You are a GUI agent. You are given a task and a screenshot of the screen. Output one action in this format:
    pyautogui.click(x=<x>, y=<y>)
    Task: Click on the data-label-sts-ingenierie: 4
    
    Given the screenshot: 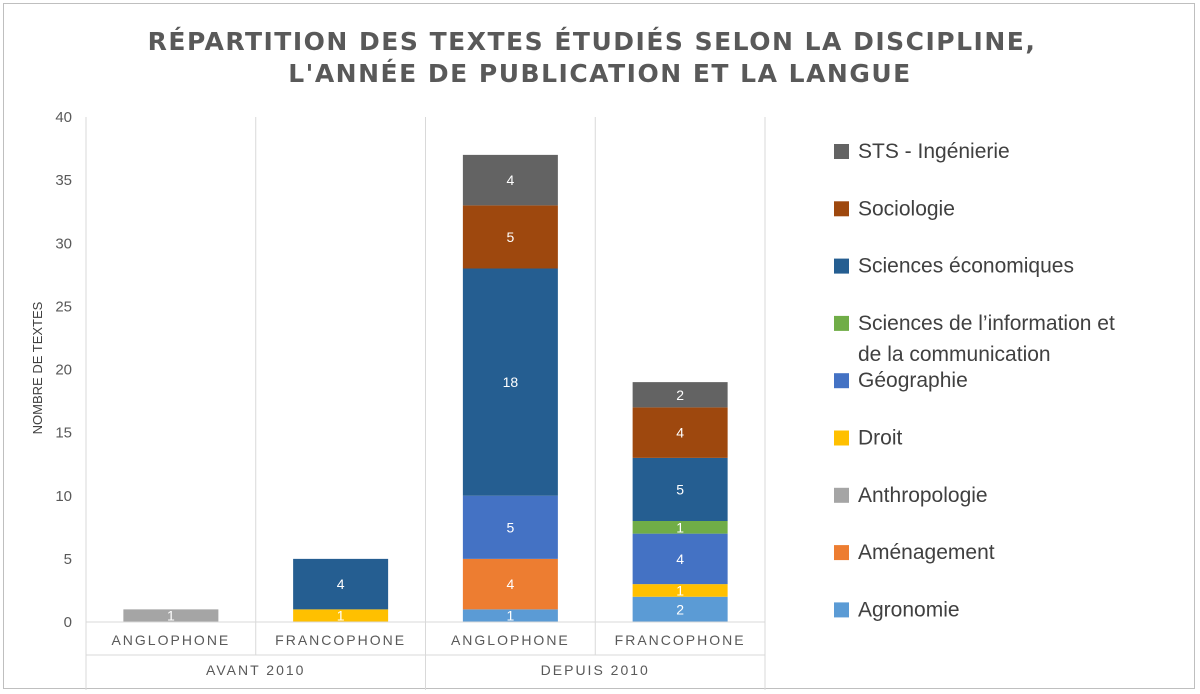 What is the action you would take?
    pyautogui.click(x=510, y=180)
    